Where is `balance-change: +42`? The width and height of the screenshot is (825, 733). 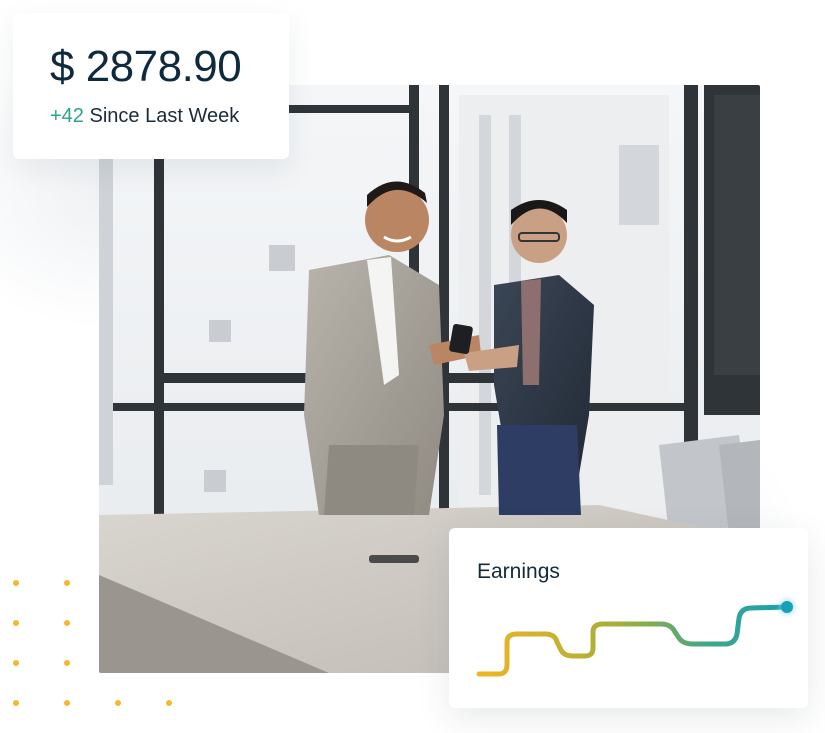 balance-change: +42 is located at coordinates (67, 116).